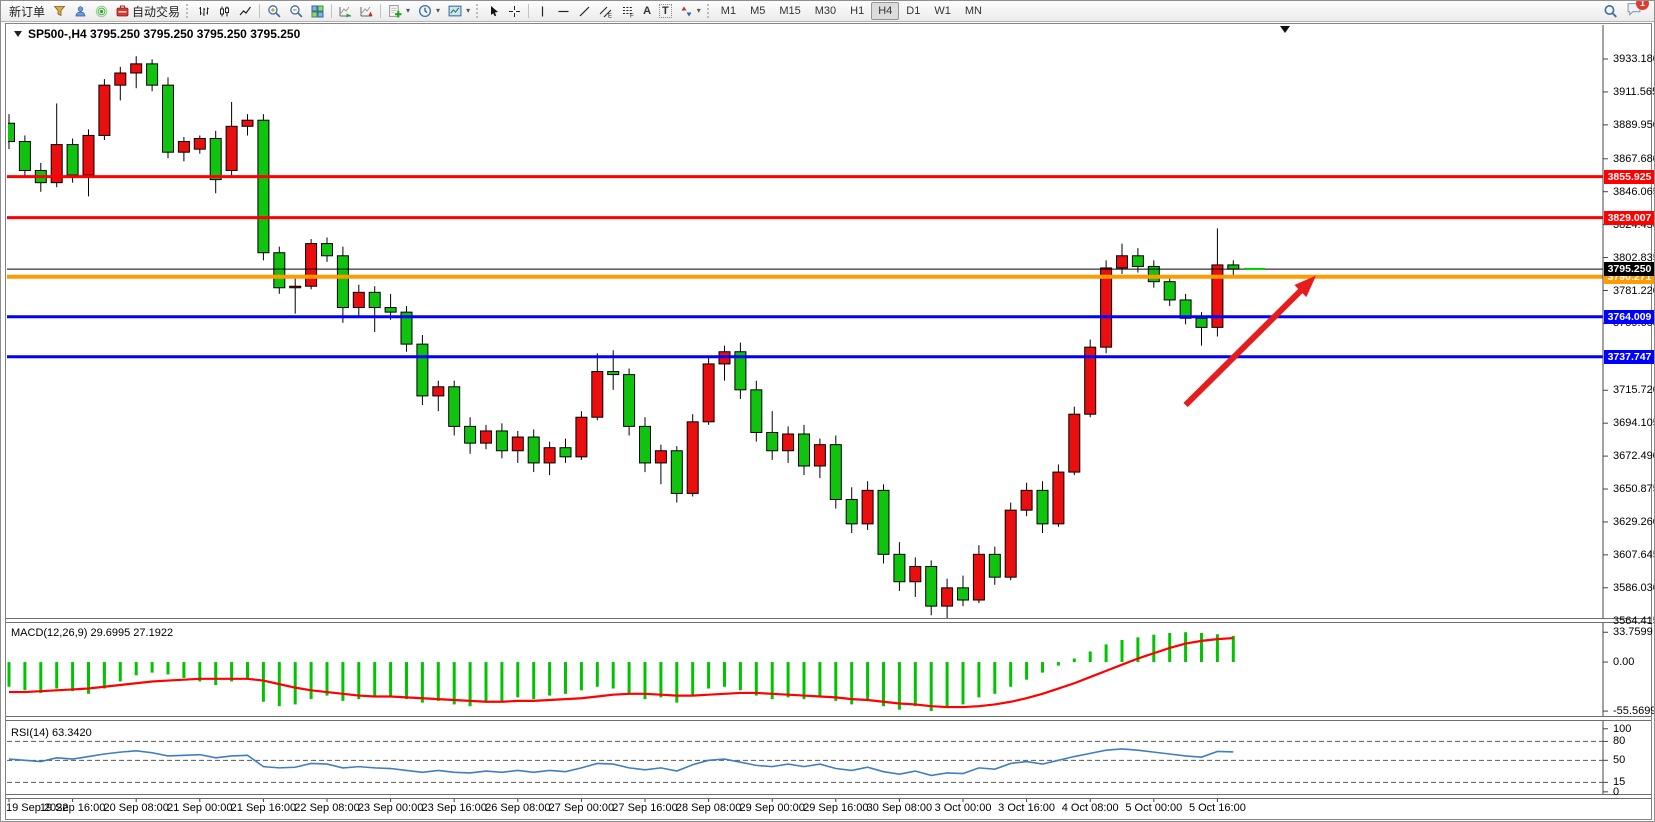 The image size is (1655, 822). I want to click on bar-chart-icon, so click(204, 11).